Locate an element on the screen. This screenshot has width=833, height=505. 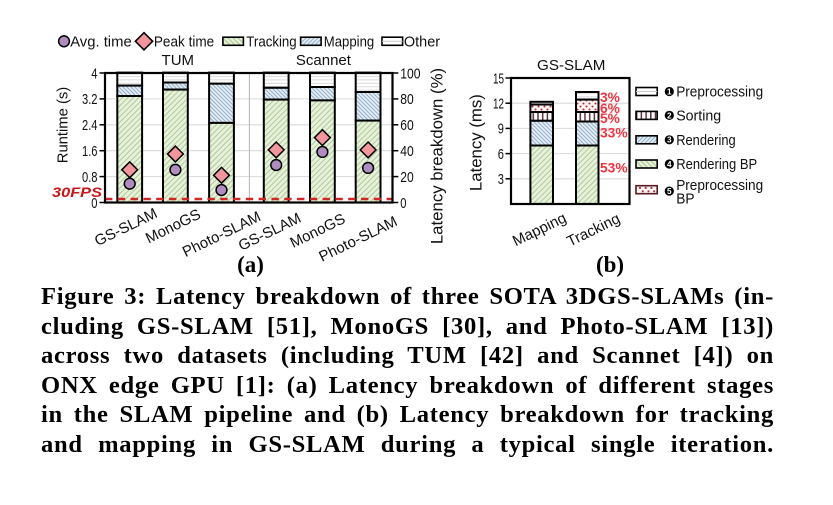
svg-text: 3.2 is located at coordinates (90, 99).